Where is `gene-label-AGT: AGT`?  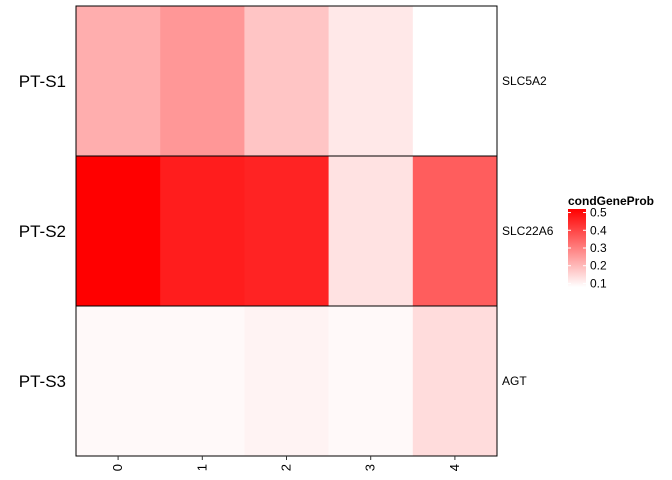
gene-label-AGT: AGT is located at coordinates (514, 381).